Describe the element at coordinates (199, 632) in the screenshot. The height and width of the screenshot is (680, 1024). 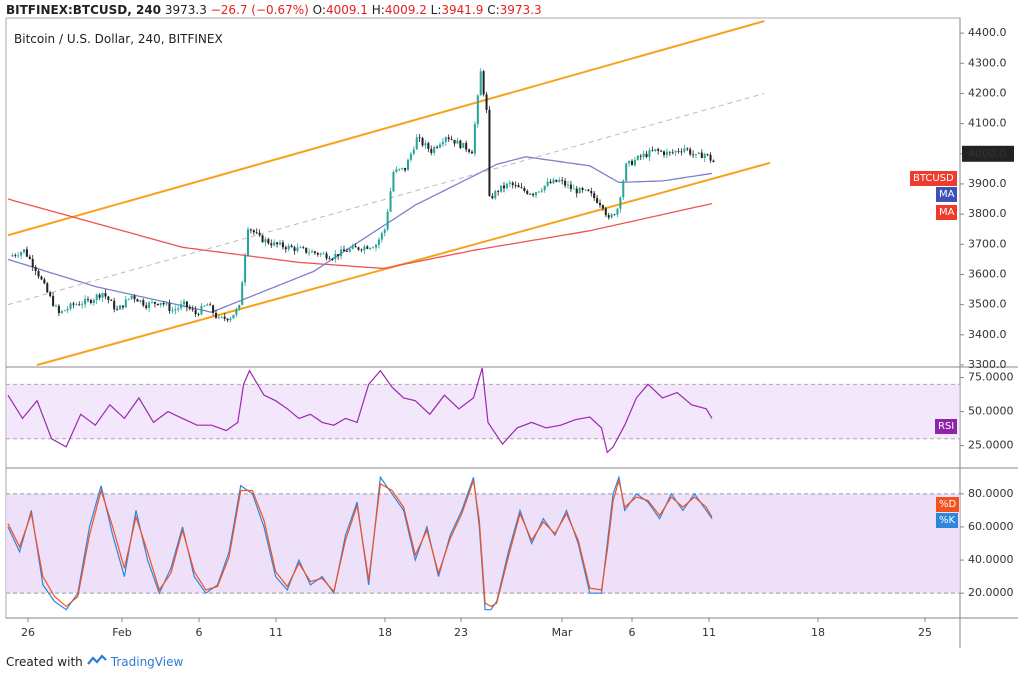
I see `x-tick-label: 6` at that location.